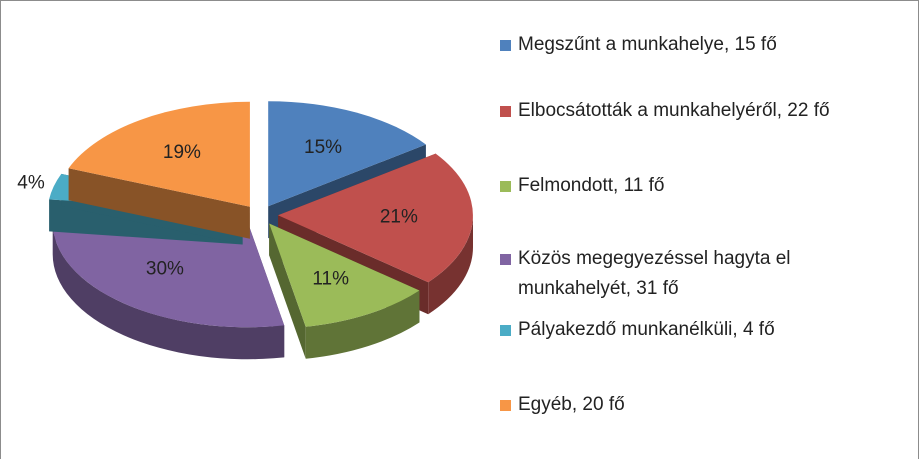 The height and width of the screenshot is (459, 919). What do you see at coordinates (31, 182) in the screenshot?
I see `data-label: 4%` at bounding box center [31, 182].